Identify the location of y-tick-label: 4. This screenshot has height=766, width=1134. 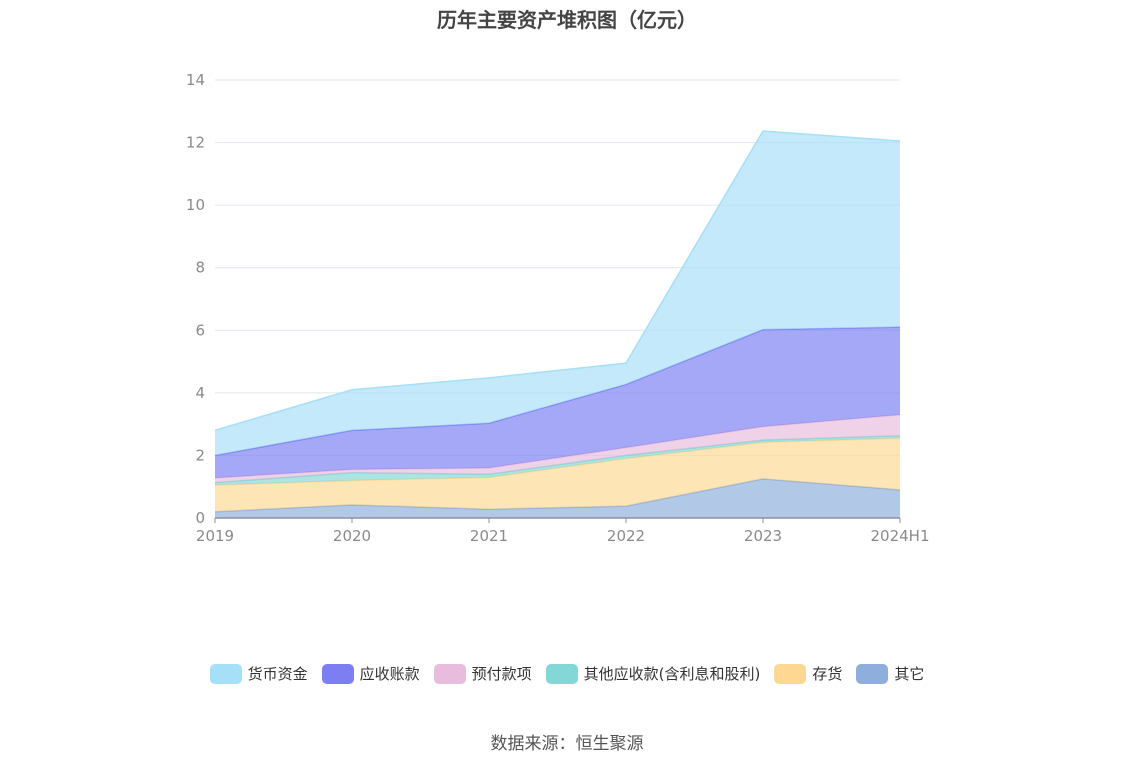
(200, 393).